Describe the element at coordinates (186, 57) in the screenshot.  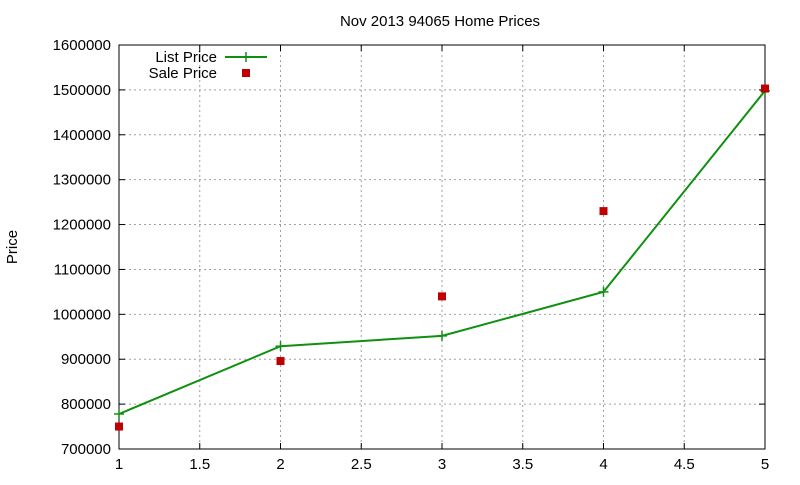
I see `list-price-legend-label: List Price` at that location.